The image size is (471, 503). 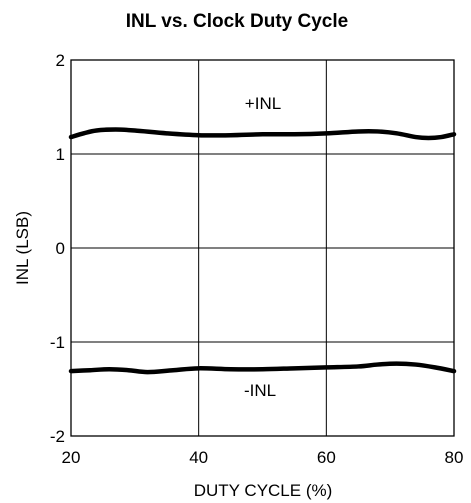 What do you see at coordinates (60, 60) in the screenshot?
I see `y-tick-label: 2` at bounding box center [60, 60].